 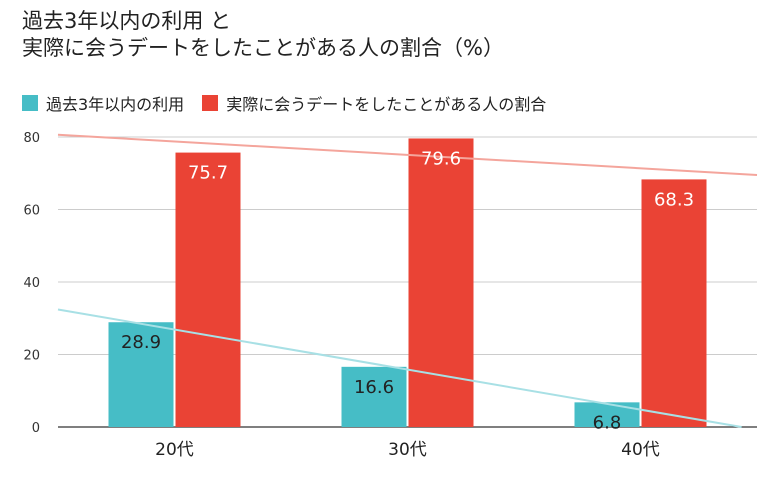 I want to click on y-tick-label-40: 40, so click(x=31, y=283).